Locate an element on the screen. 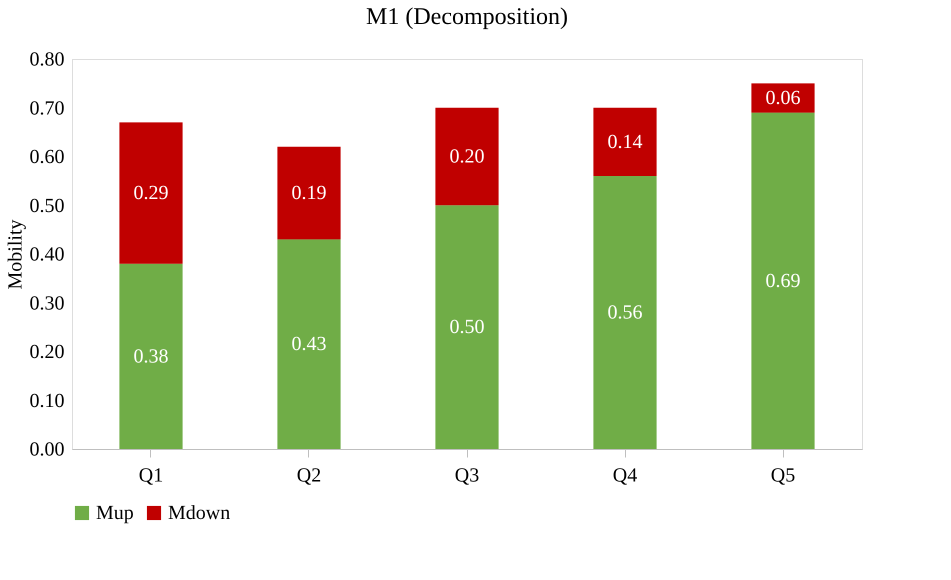  y-tick-label: 0.20 is located at coordinates (47, 352).